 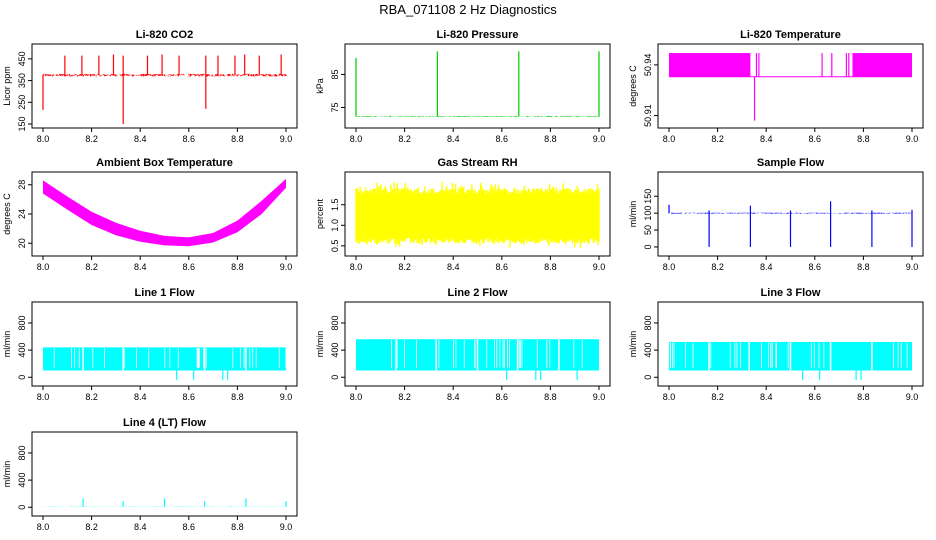 What do you see at coordinates (648, 115) in the screenshot?
I see `y-tick-label: 50.91` at bounding box center [648, 115].